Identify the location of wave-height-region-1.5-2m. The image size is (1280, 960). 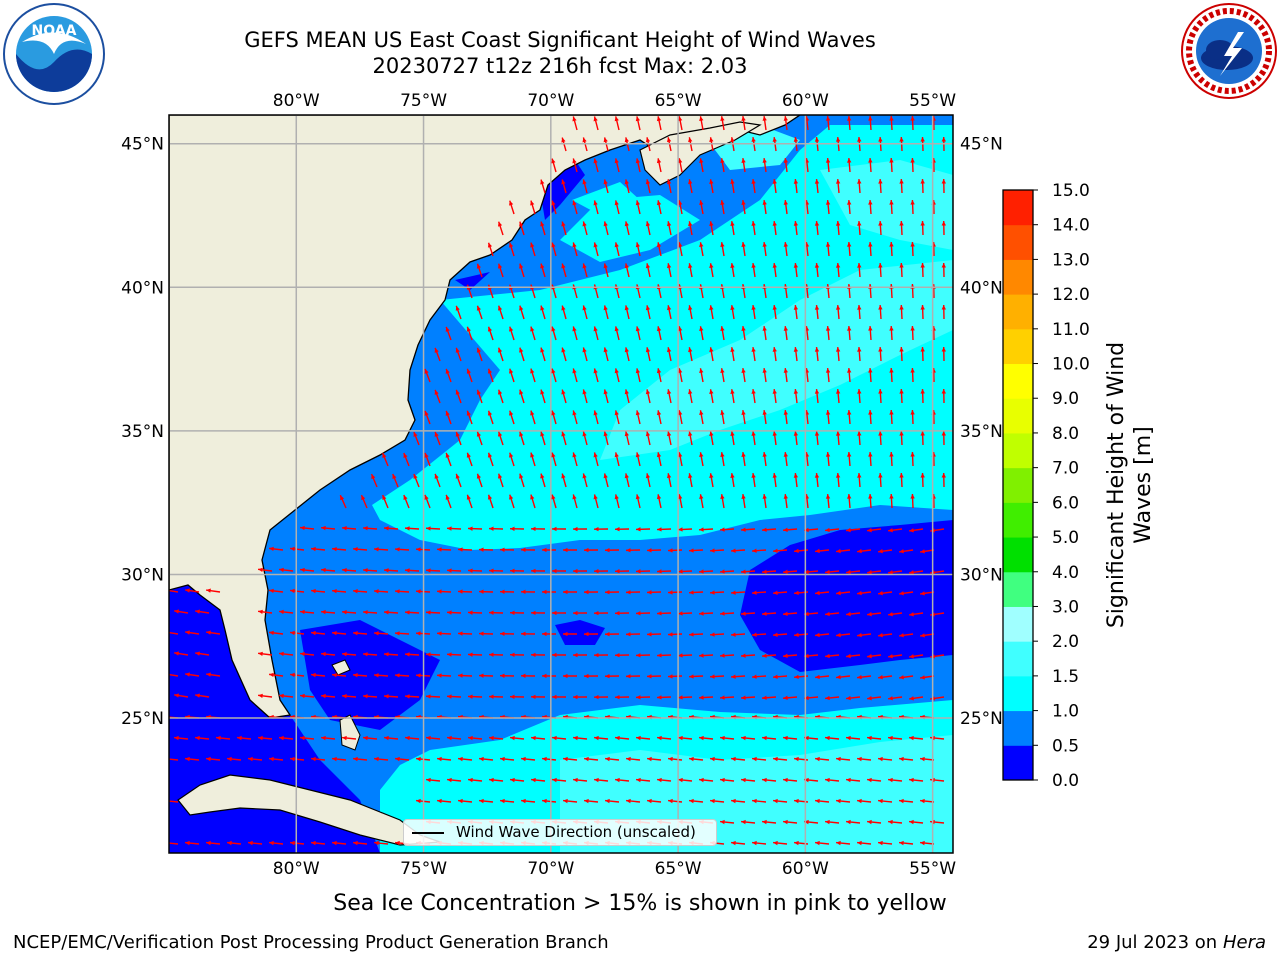
(776, 292).